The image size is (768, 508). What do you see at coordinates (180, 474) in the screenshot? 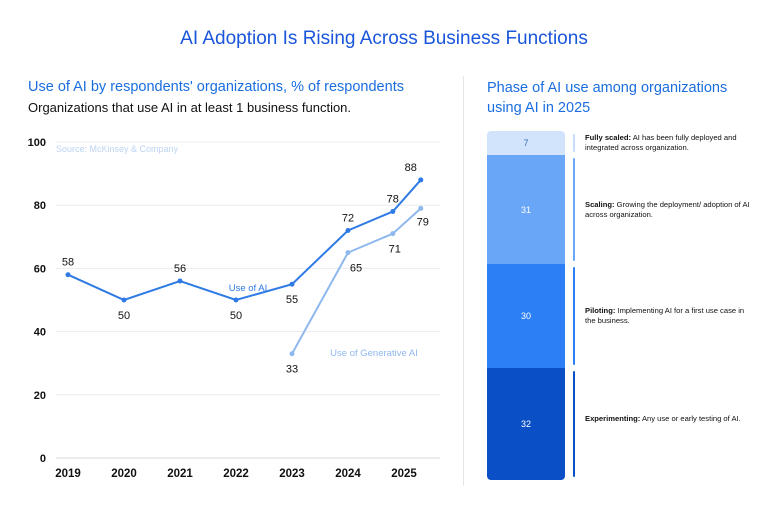
I see `x-tick-label: 2021` at bounding box center [180, 474].